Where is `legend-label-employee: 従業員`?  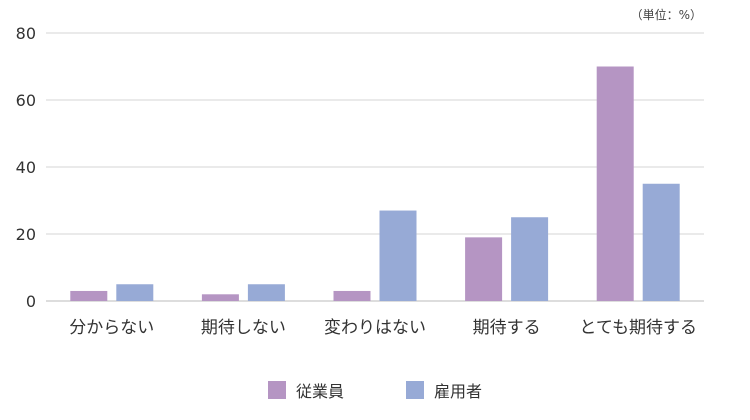
legend-label-employee: 従業員 is located at coordinates (319, 391).